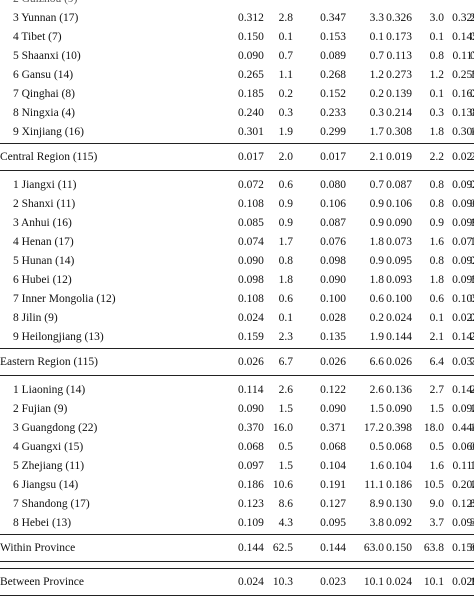  What do you see at coordinates (463, 504) in the screenshot?
I see `cell-value: 0.125` at bounding box center [463, 504].